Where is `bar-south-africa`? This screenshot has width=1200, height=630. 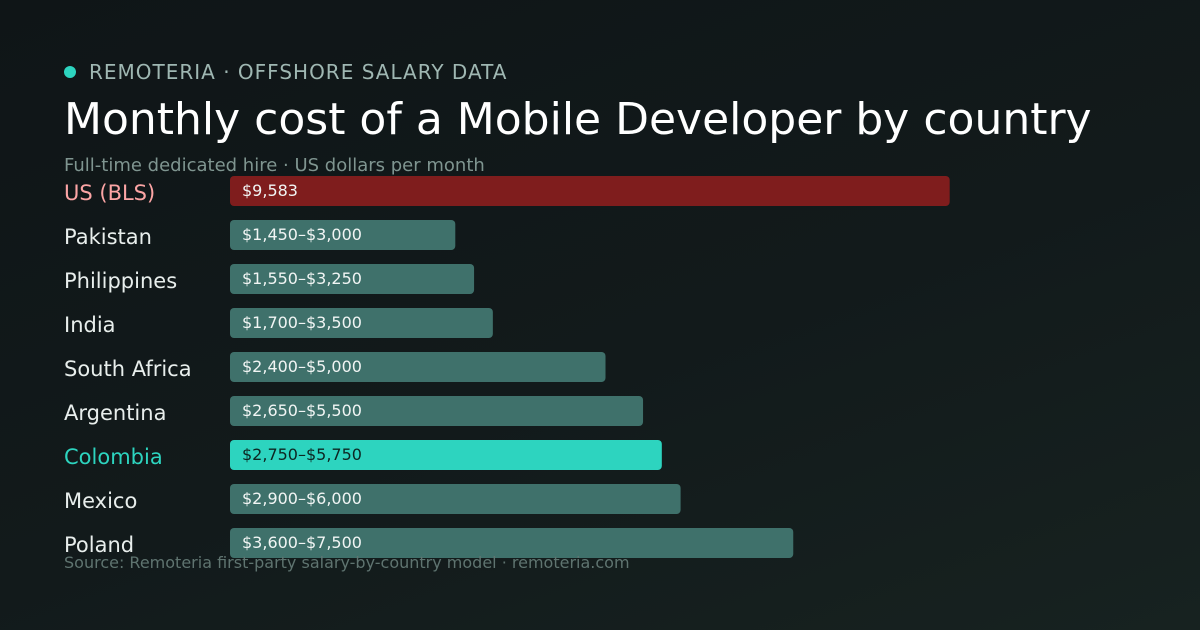
bar-south-africa is located at coordinates (418, 367).